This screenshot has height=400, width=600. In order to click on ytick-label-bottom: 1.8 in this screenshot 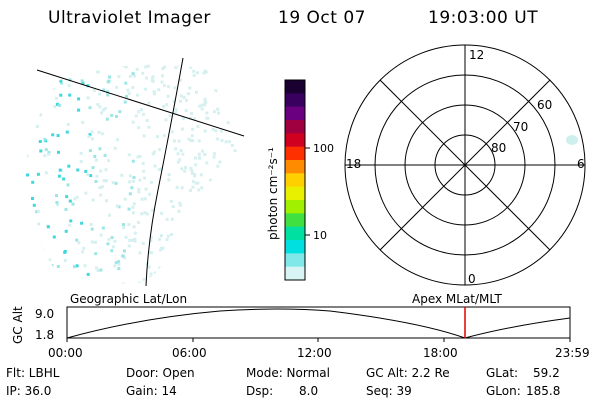, I will do `click(44, 335)`.